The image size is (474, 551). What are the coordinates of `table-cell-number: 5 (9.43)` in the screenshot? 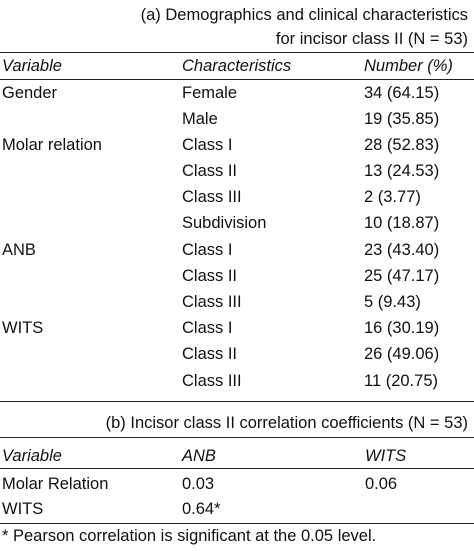 It's located at (392, 302).